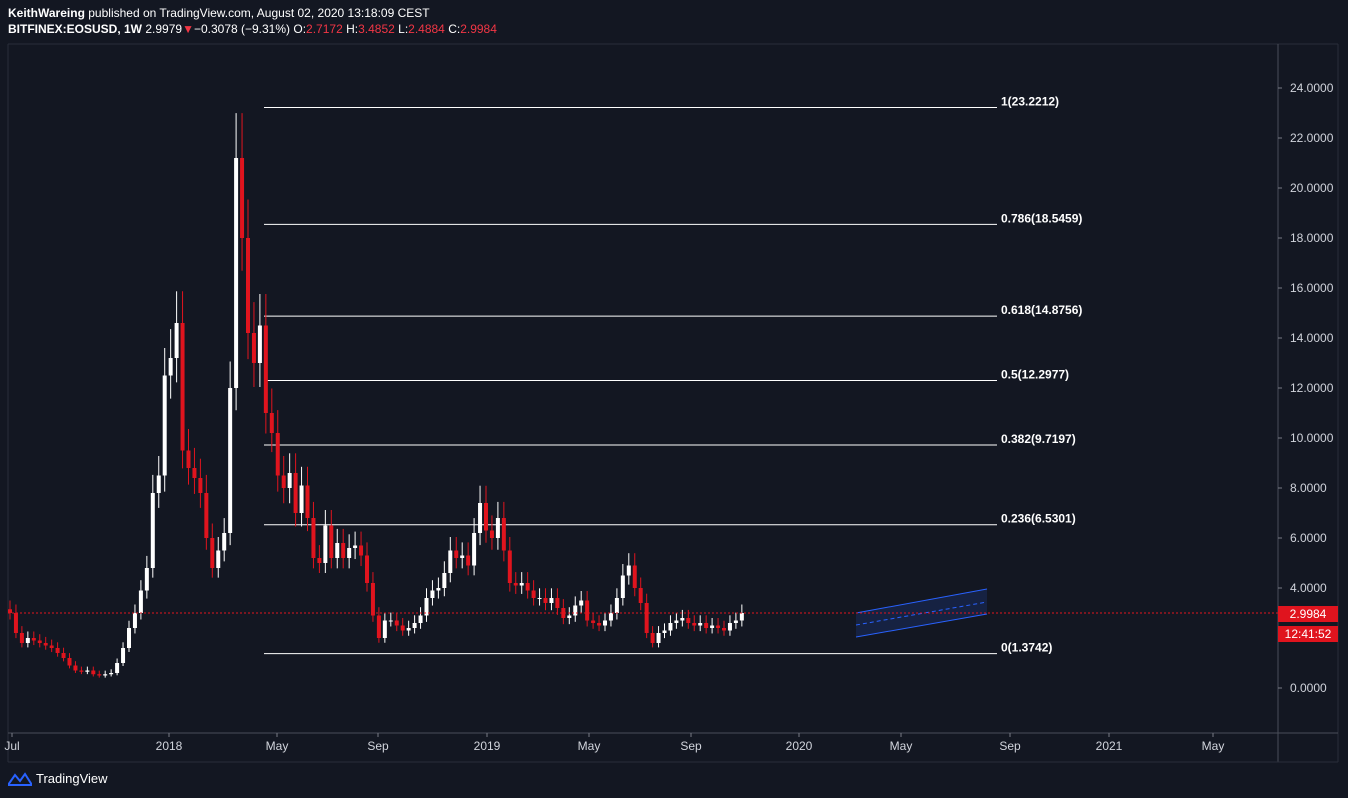 The height and width of the screenshot is (798, 1348). Describe the element at coordinates (1041, 218) in the screenshot. I see `fib-level-label: 0.786(18.5459)` at that location.